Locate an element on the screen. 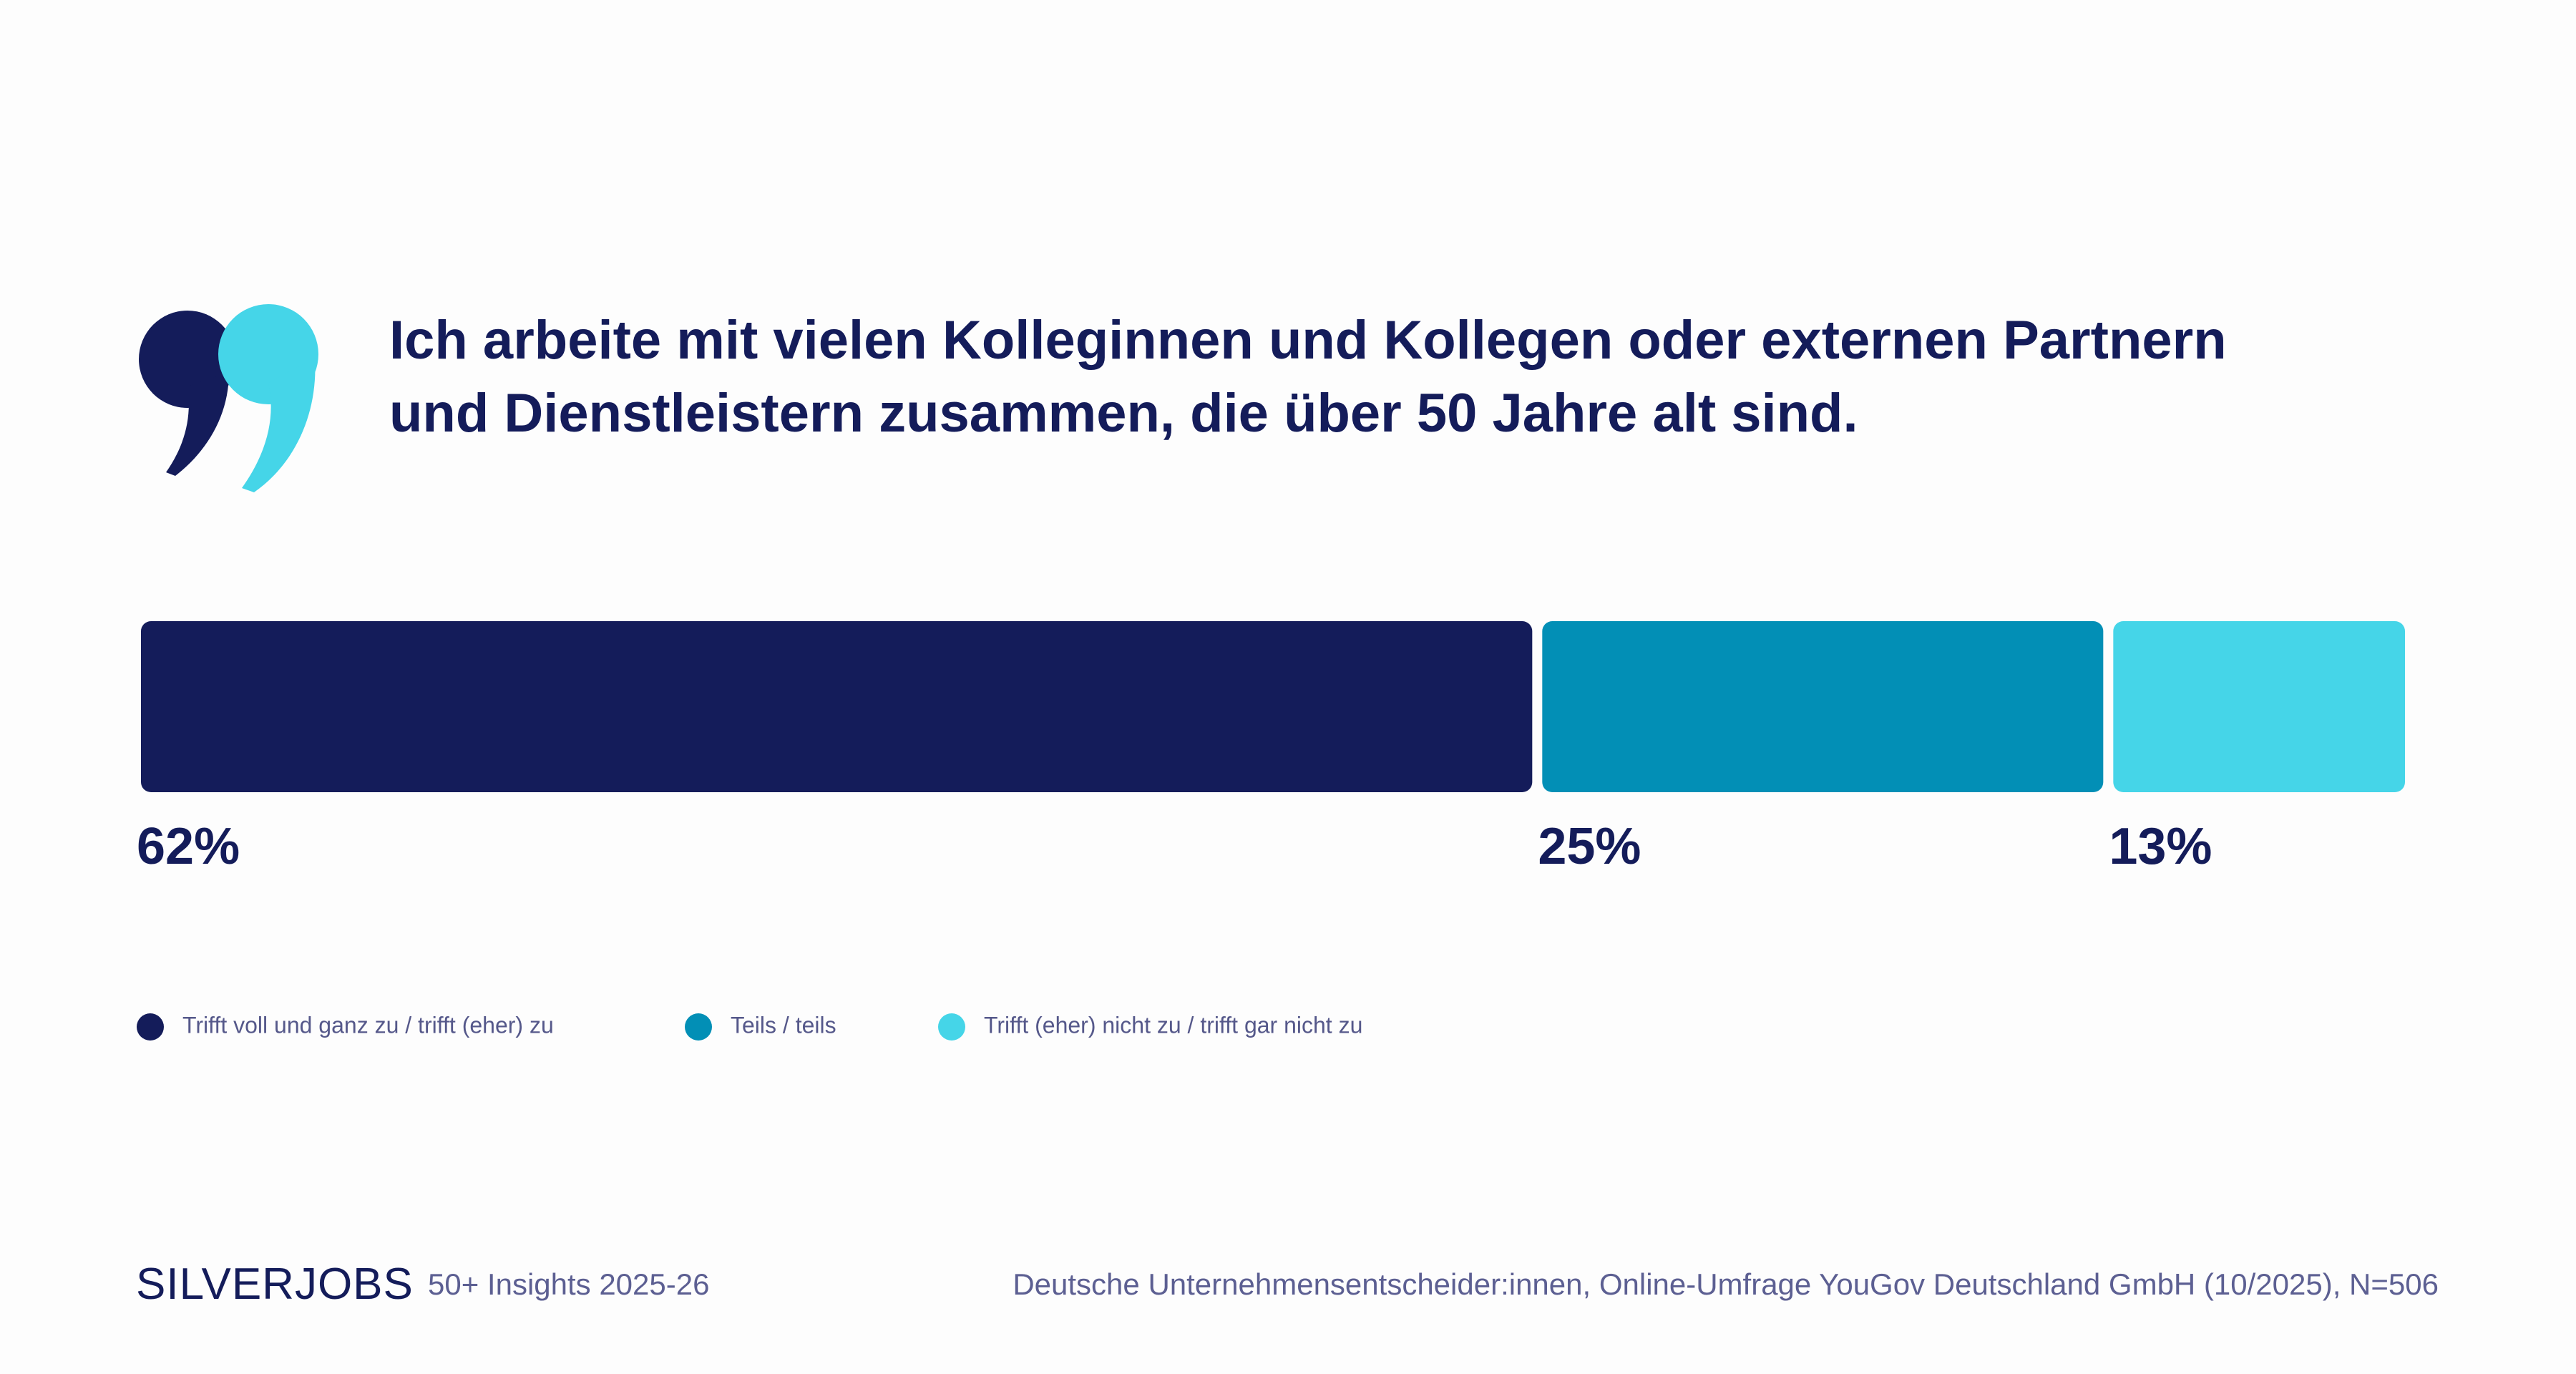 This screenshot has height=1374, width=2576. value-label: 62% is located at coordinates (188, 846).